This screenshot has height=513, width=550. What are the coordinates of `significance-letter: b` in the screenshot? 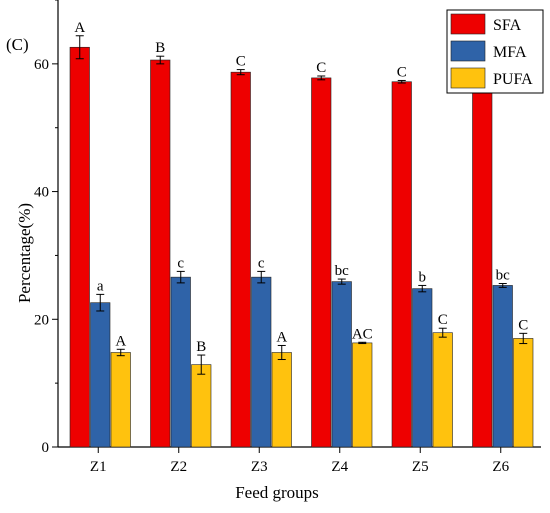 It's located at (423, 277).